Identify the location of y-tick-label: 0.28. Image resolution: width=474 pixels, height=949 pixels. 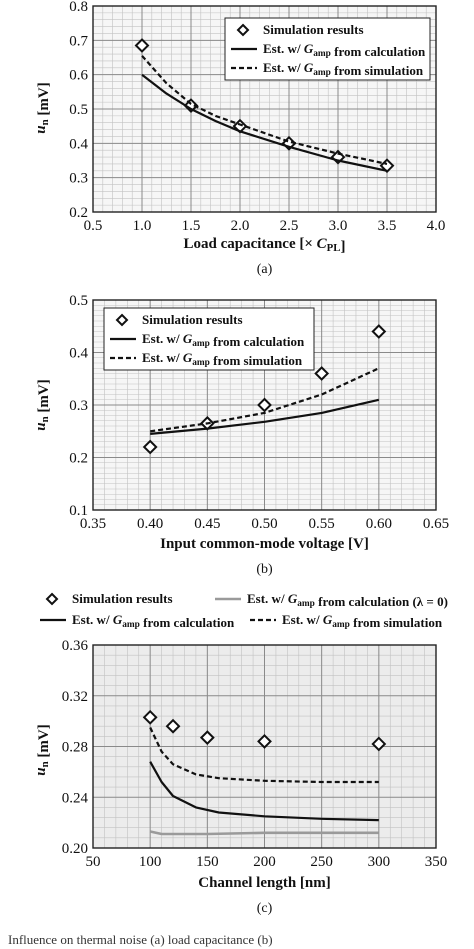
(75, 748).